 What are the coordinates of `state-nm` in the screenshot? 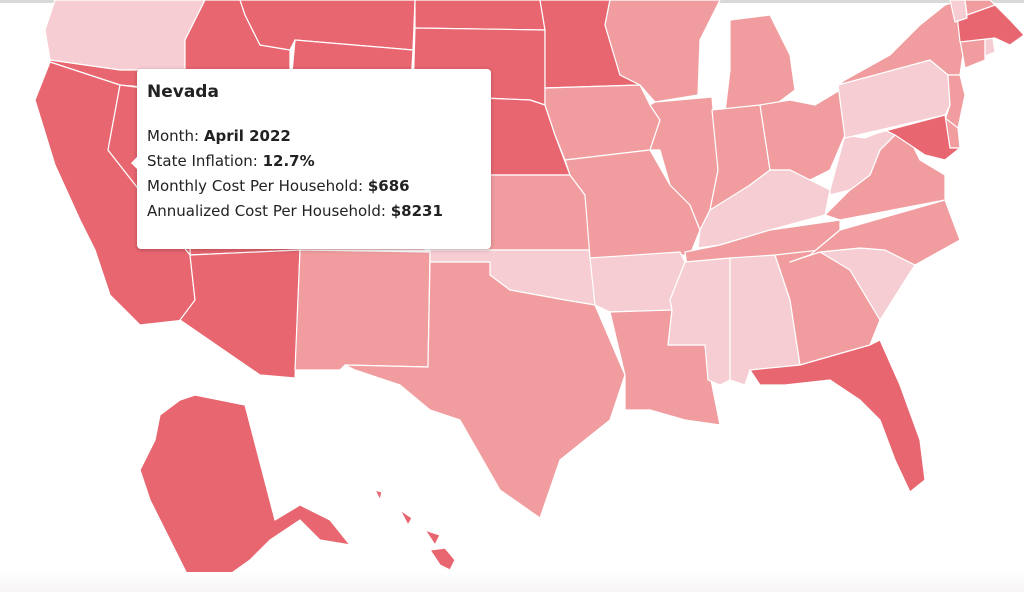 It's located at (362, 310).